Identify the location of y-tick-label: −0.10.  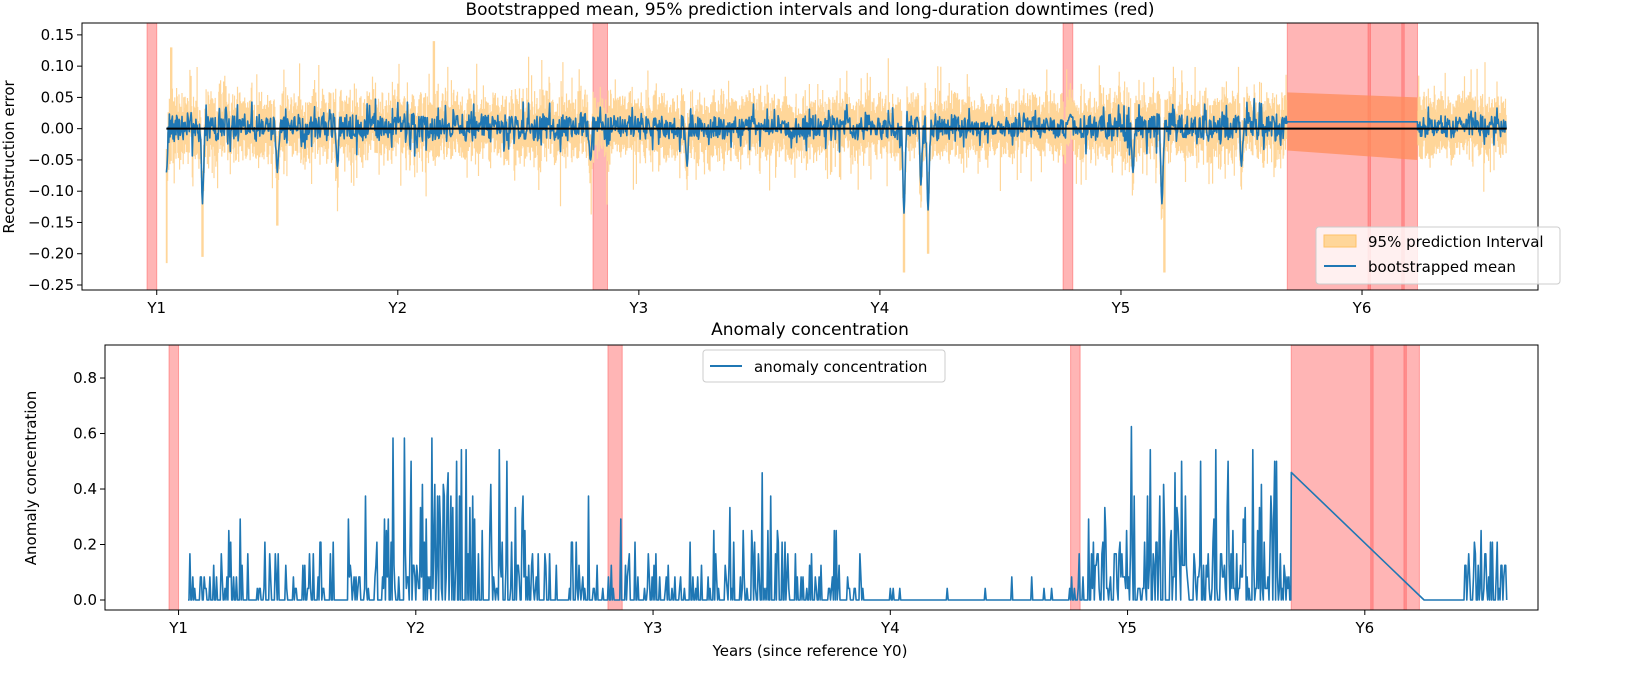
(51, 191).